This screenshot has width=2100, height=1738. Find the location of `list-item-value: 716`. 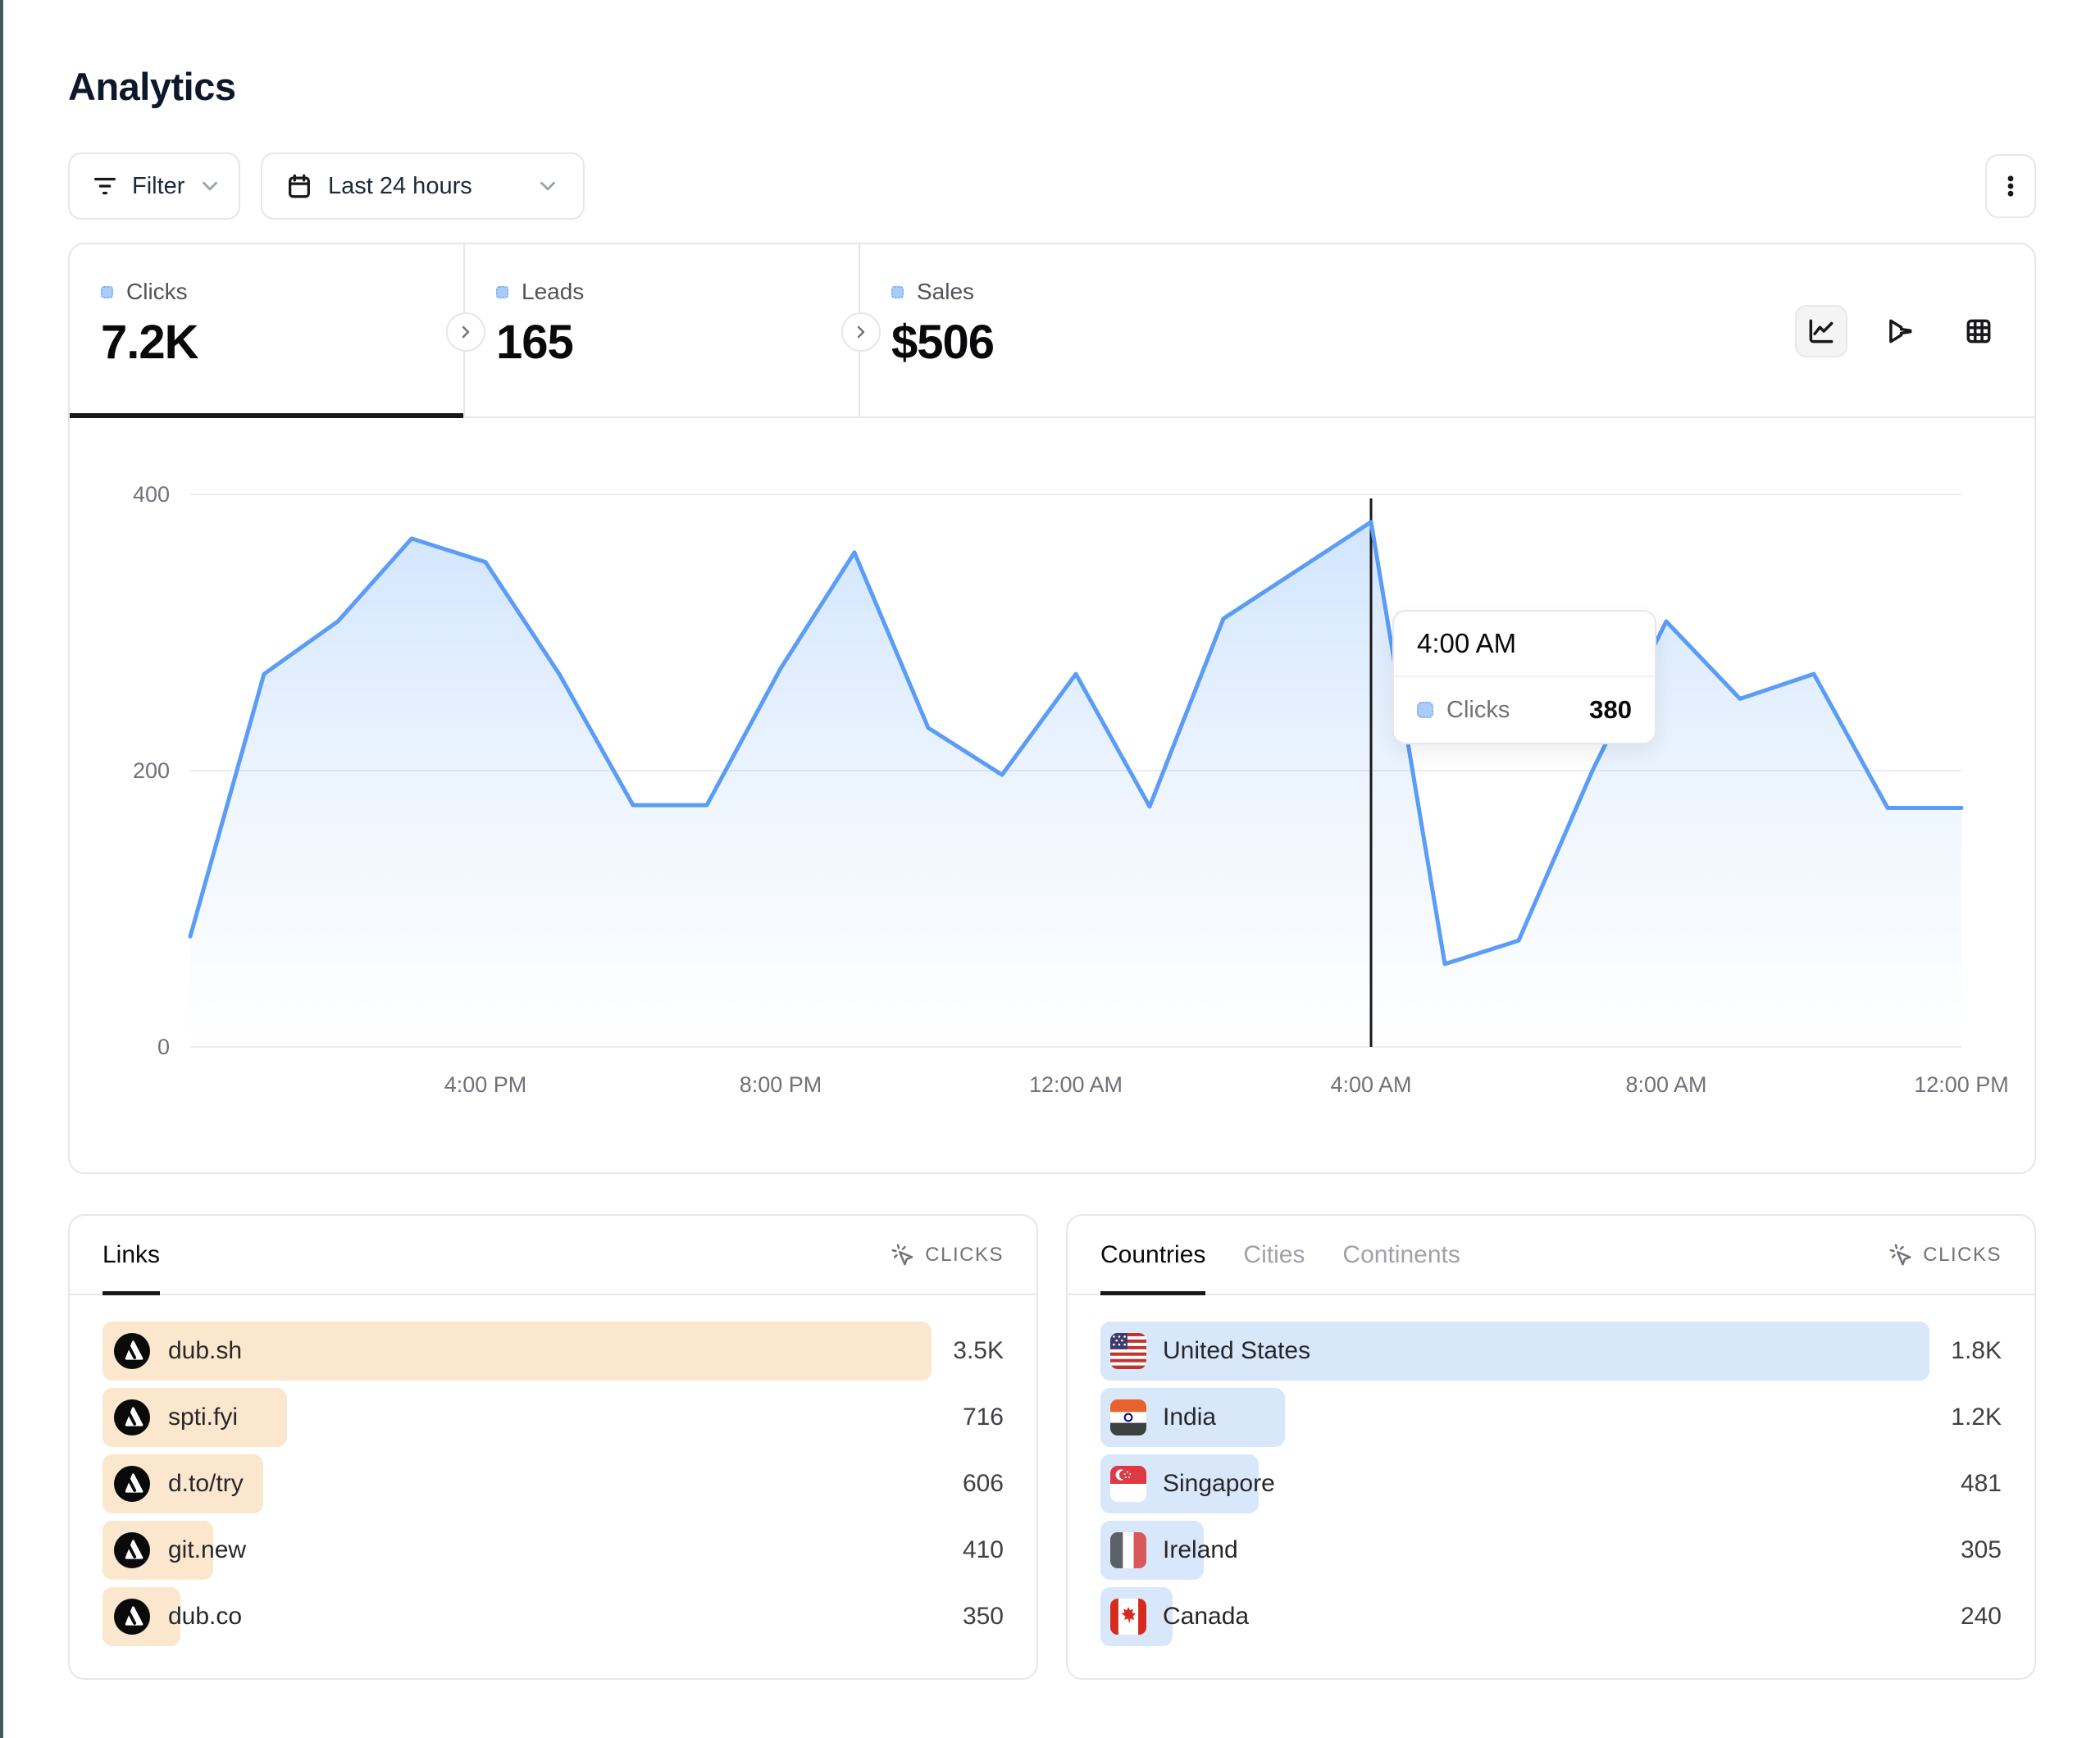

list-item-value: 716 is located at coordinates (983, 1417).